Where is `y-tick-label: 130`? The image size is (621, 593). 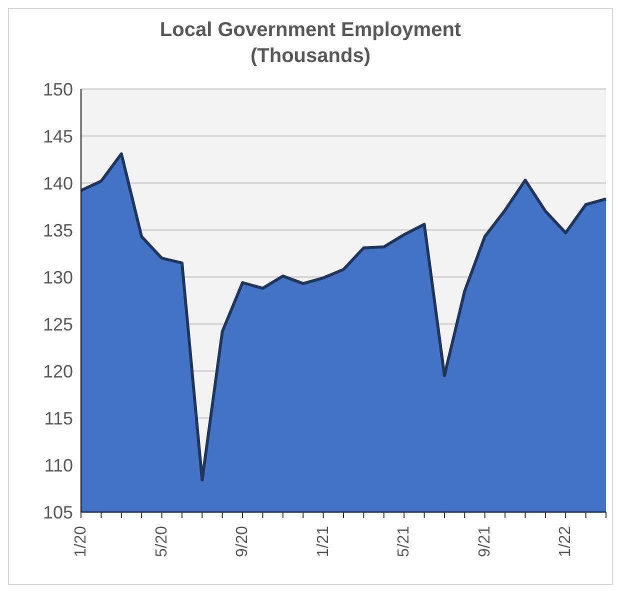
y-tick-label: 130 is located at coordinates (57, 277).